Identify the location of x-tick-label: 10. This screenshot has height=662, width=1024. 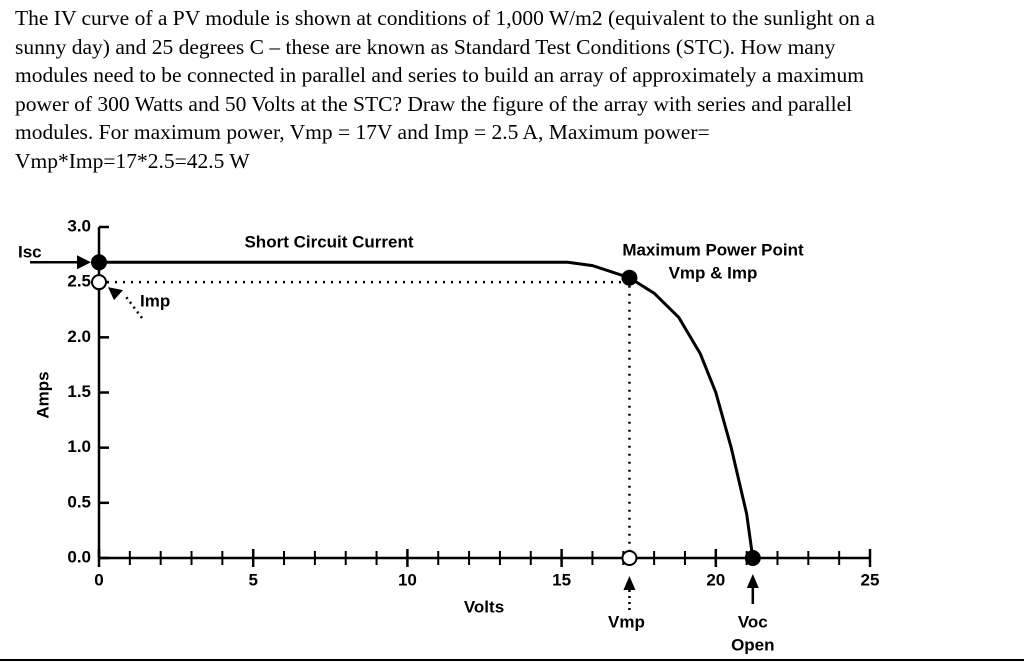
(407, 579).